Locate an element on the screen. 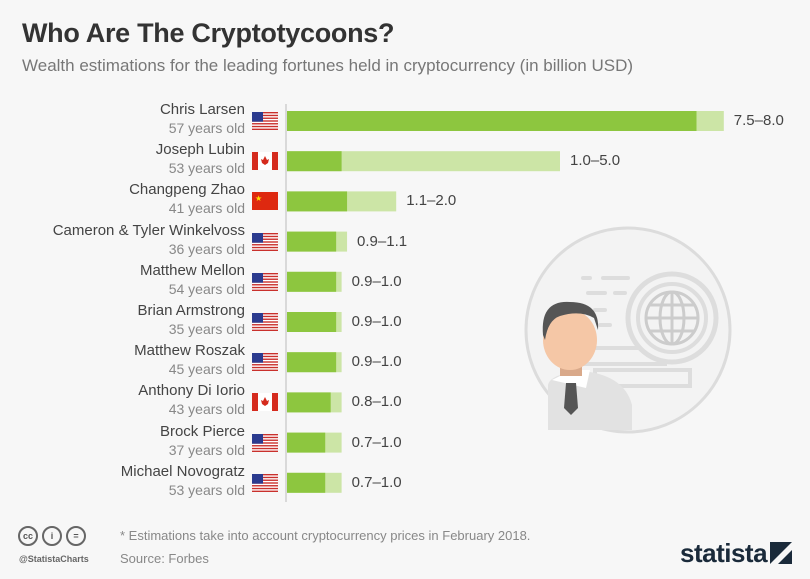 The width and height of the screenshot is (810, 579). china-flag-icon: ★ is located at coordinates (265, 201).